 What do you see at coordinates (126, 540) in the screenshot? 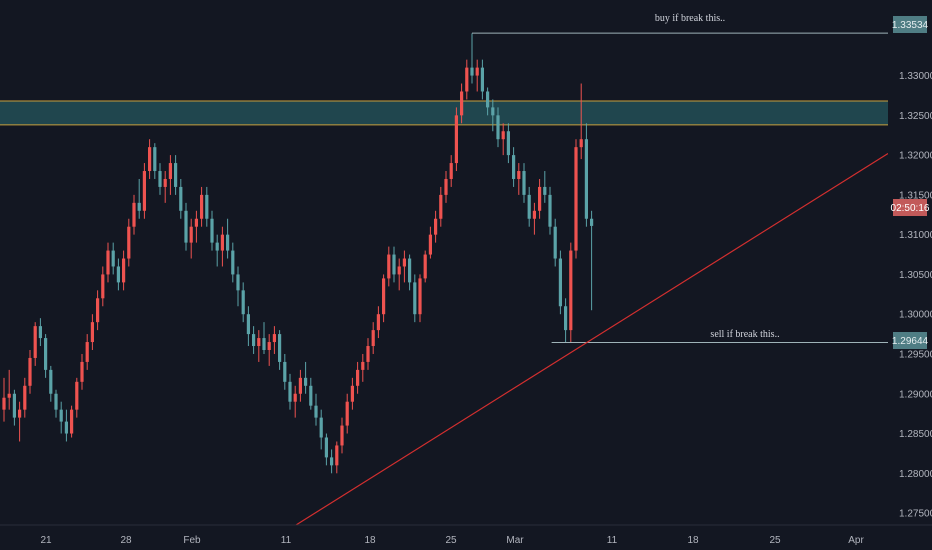
I see `time-tick-label: 28` at bounding box center [126, 540].